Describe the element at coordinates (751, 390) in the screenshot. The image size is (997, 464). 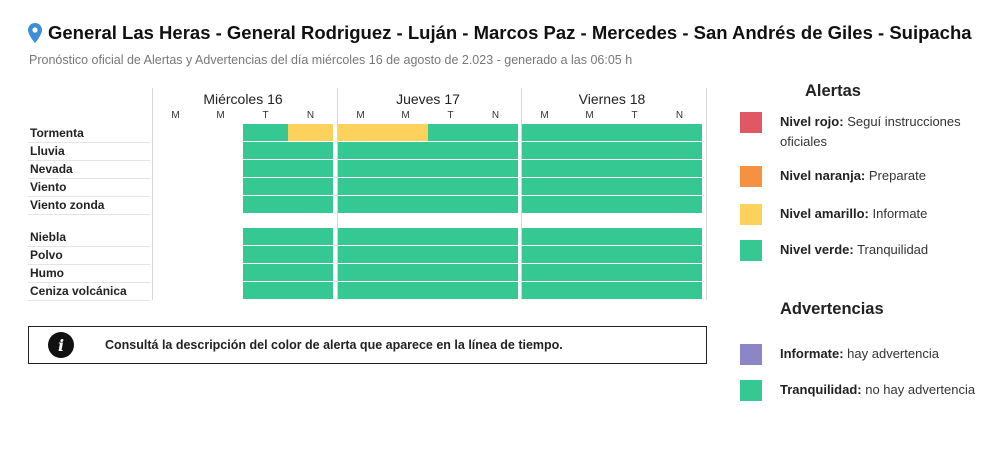
I see `color-swatch-verde` at that location.